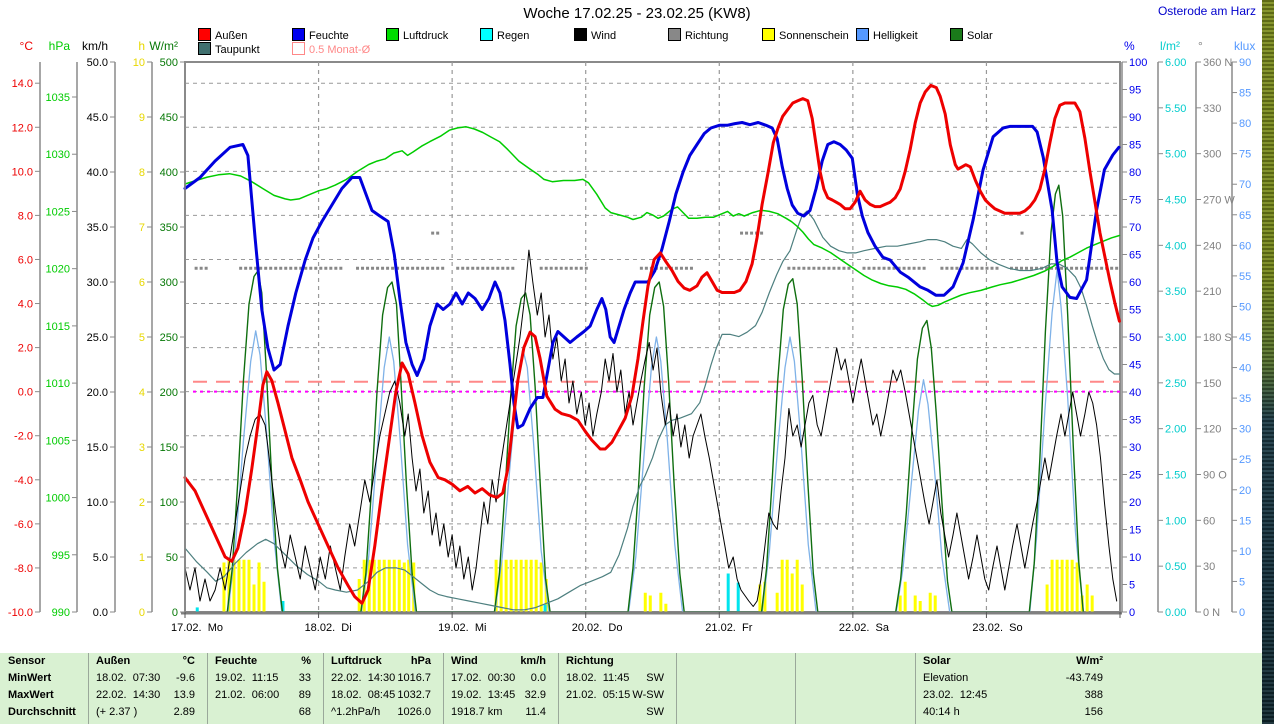 The image size is (1274, 724). What do you see at coordinates (169, 63) in the screenshot?
I see `tick-label: 500` at bounding box center [169, 63].